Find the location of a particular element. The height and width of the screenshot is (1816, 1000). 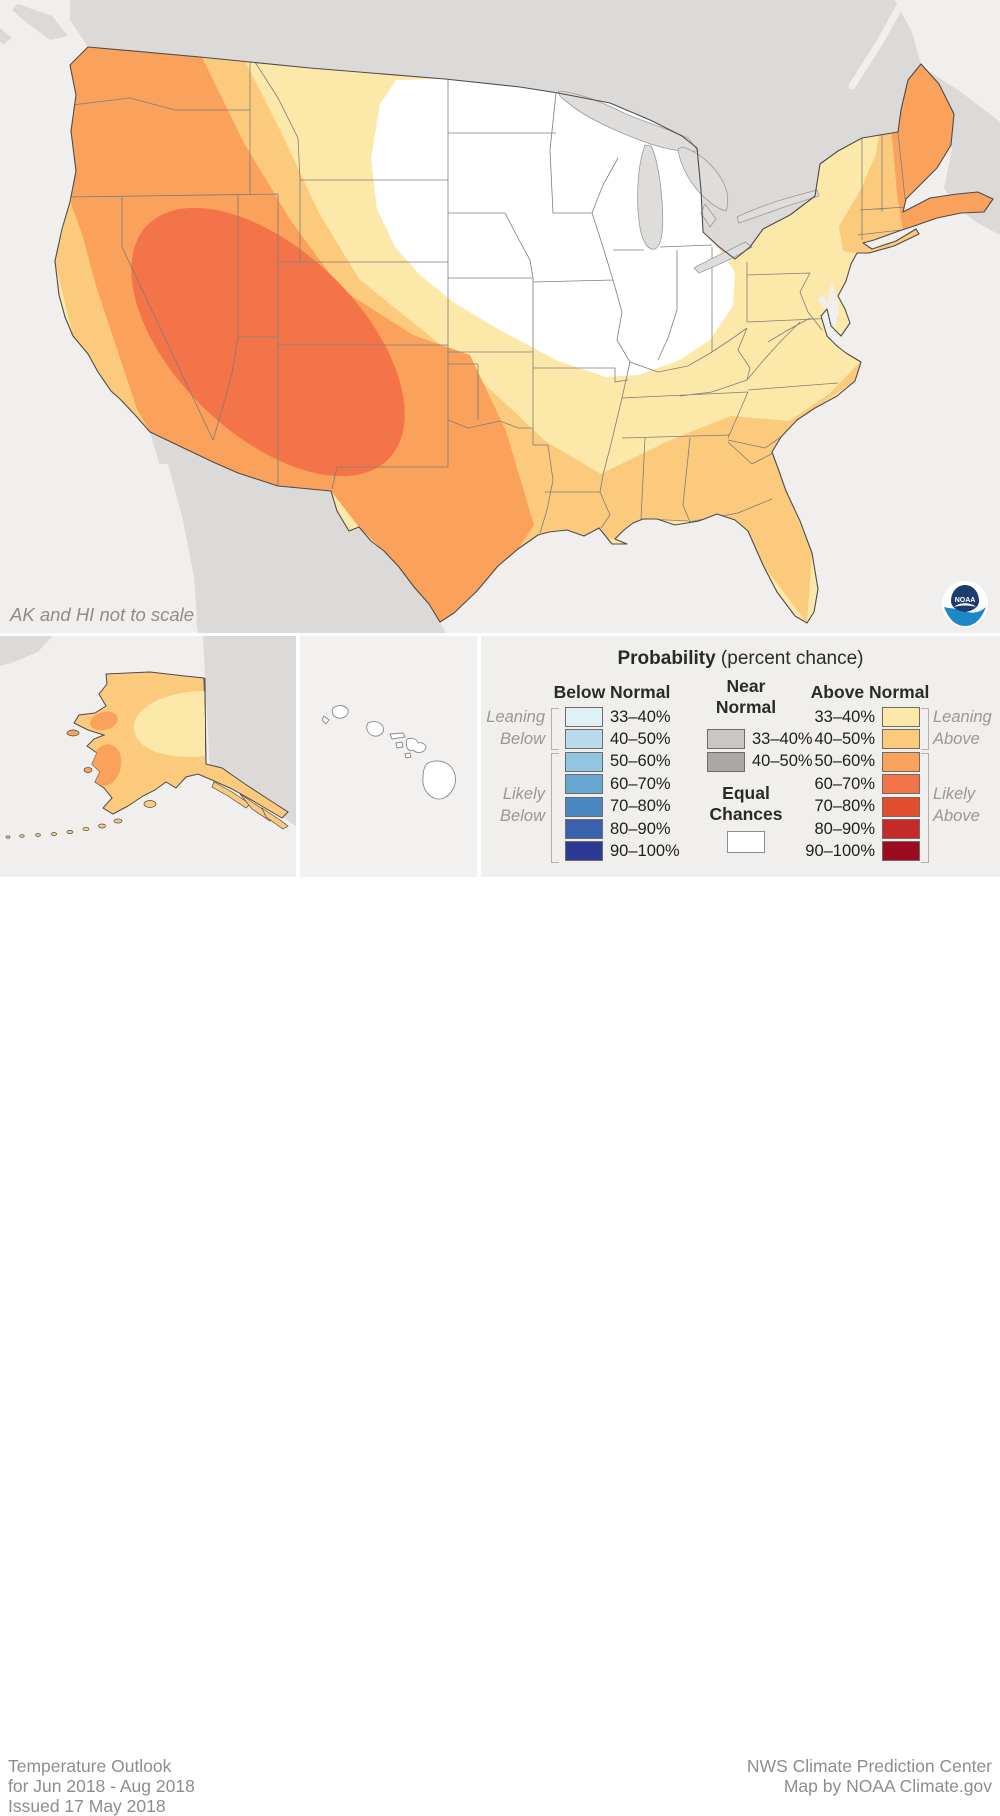

above-normal-header: Above Normal is located at coordinates (870, 692).